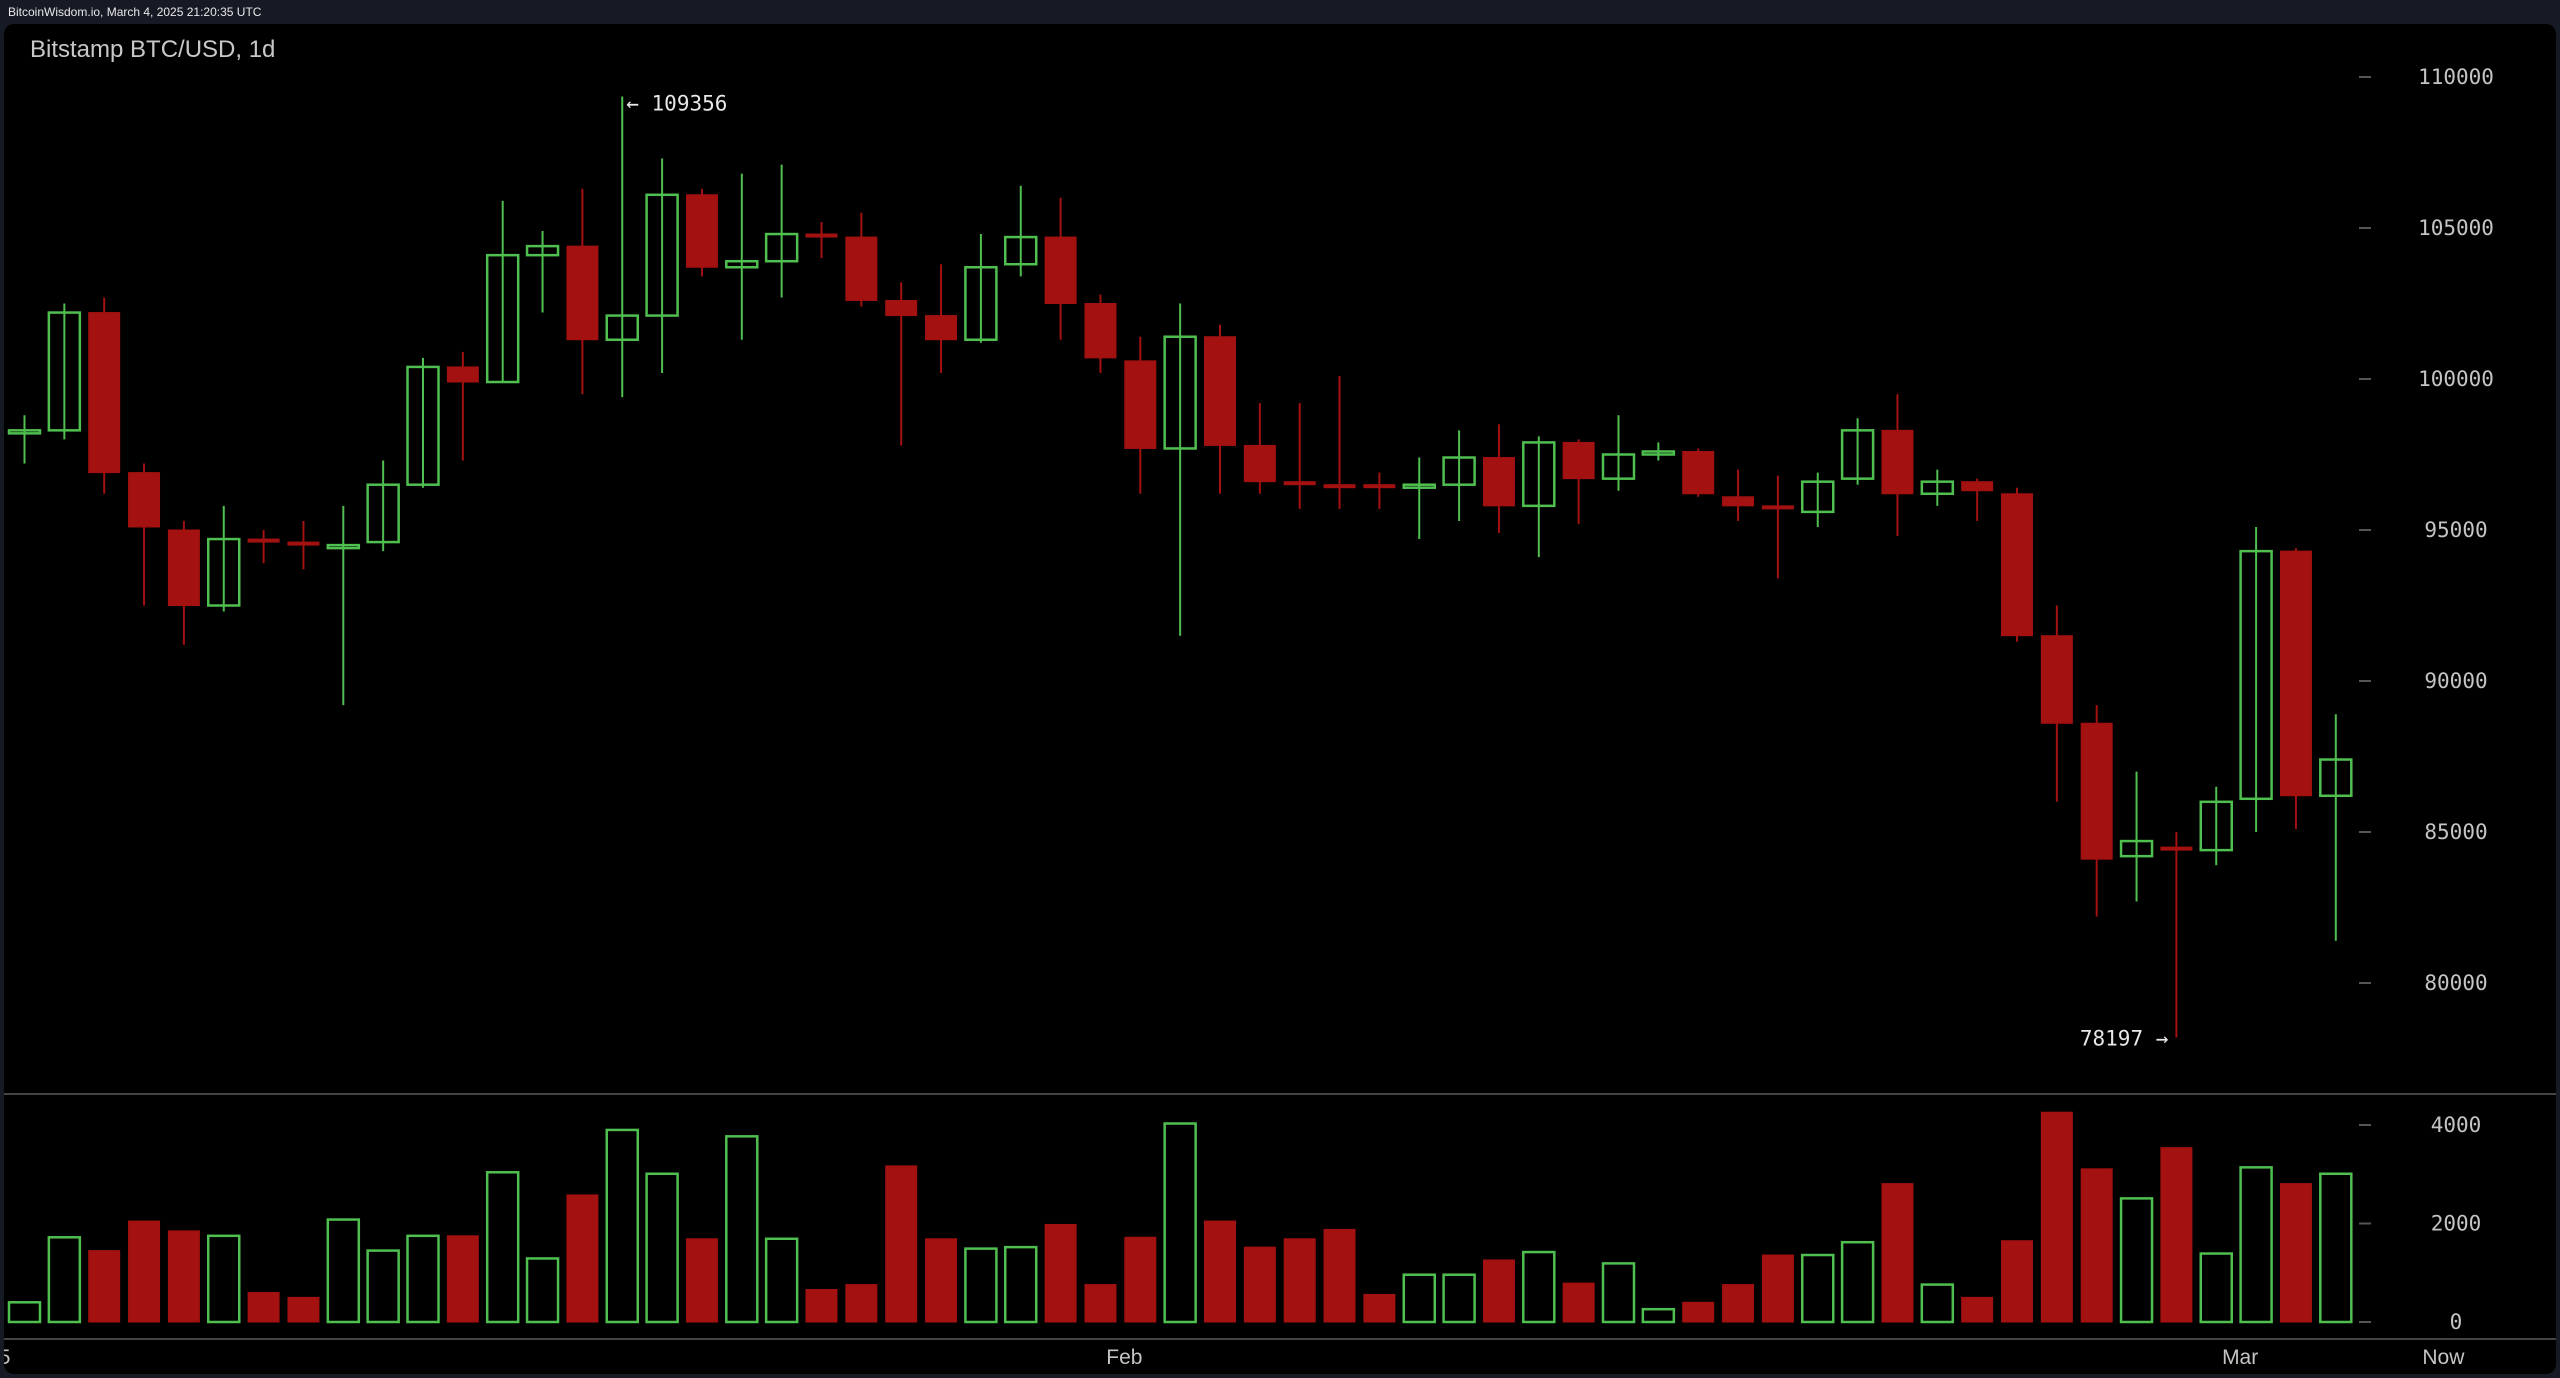 The width and height of the screenshot is (2560, 1378). What do you see at coordinates (2455, 983) in the screenshot?
I see `price-tick-label: 80000` at bounding box center [2455, 983].